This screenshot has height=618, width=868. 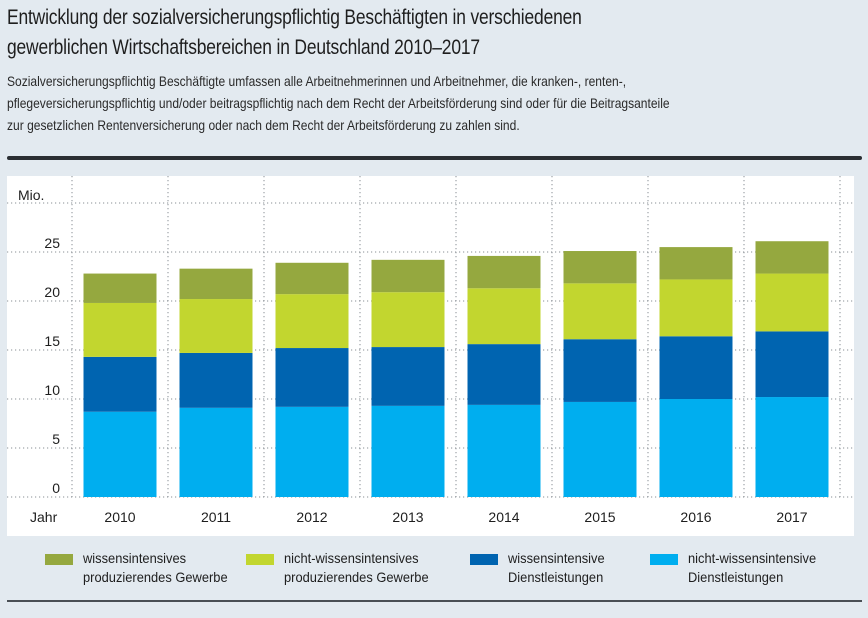 What do you see at coordinates (599, 517) in the screenshot?
I see `x-tick-label: 2015` at bounding box center [599, 517].